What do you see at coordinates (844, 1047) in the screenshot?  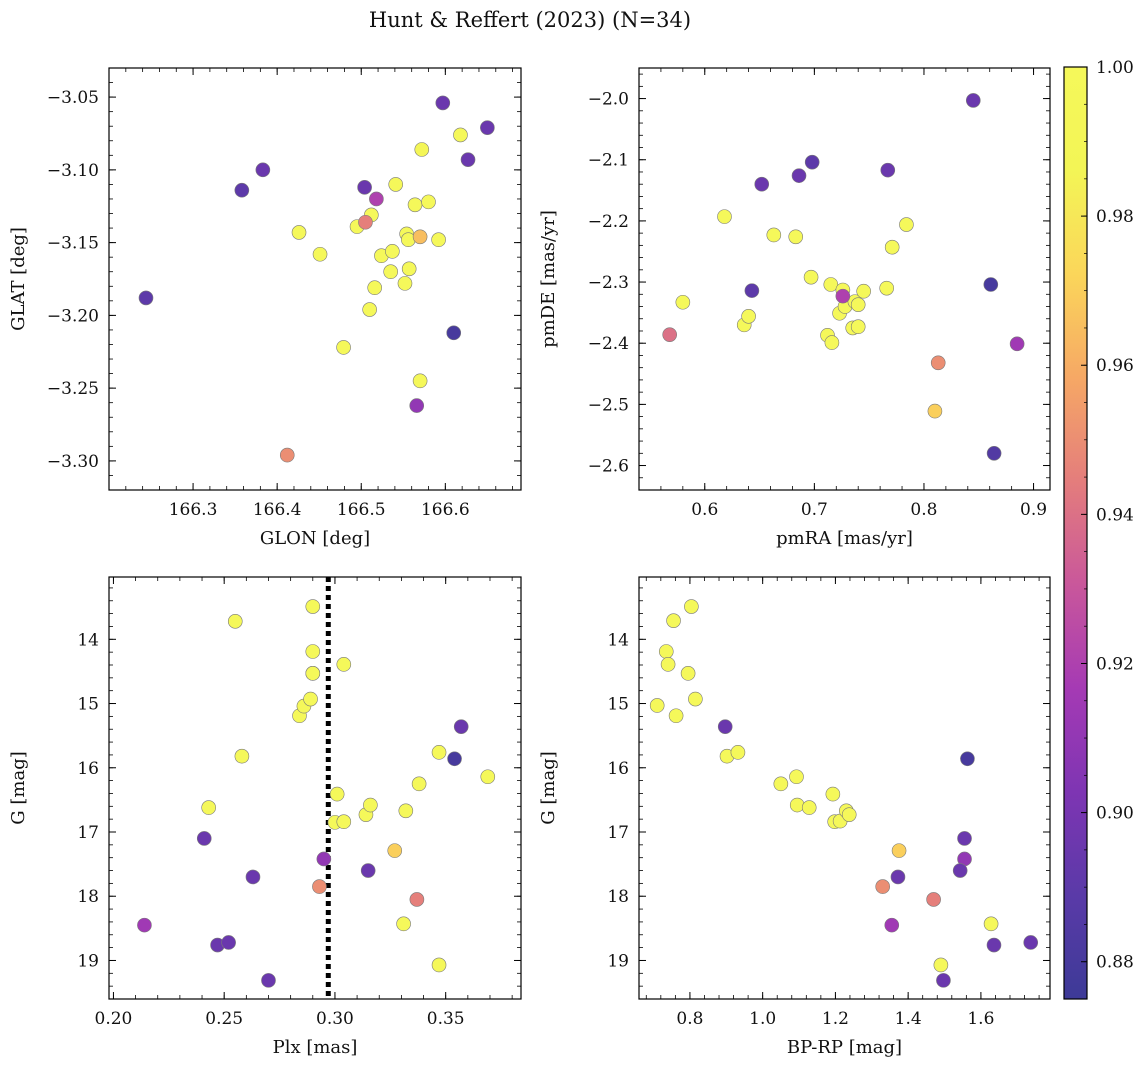 I see `x-axis-label: BP-RP [mag]` at bounding box center [844, 1047].